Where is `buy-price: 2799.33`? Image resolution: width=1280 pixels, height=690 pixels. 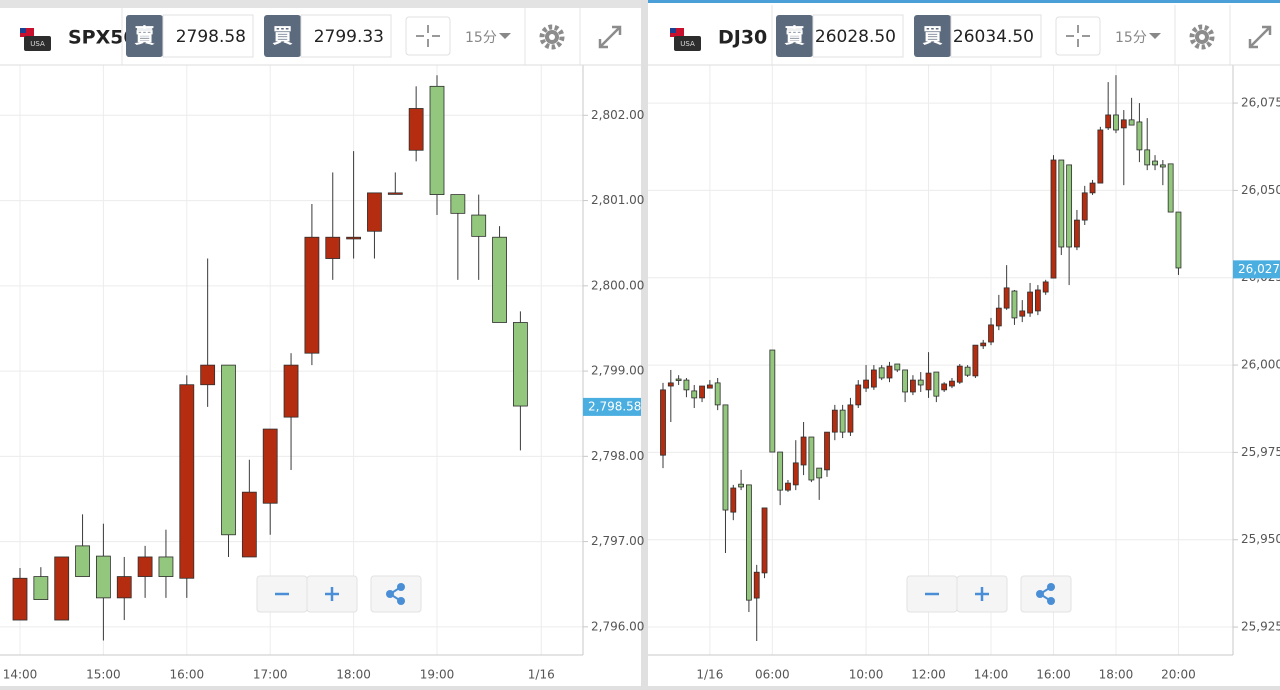
buy-price: 2799.33 is located at coordinates (349, 37).